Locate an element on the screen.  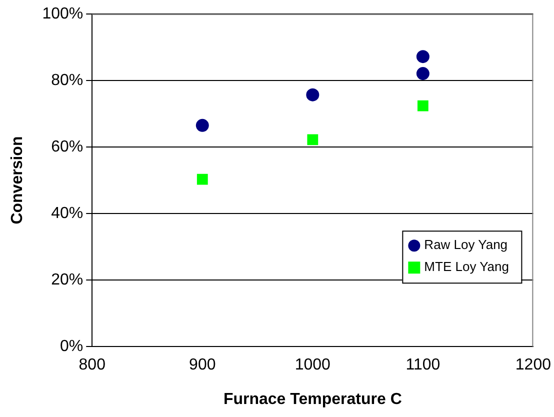
x-tick-label: 1100 is located at coordinates (423, 365).